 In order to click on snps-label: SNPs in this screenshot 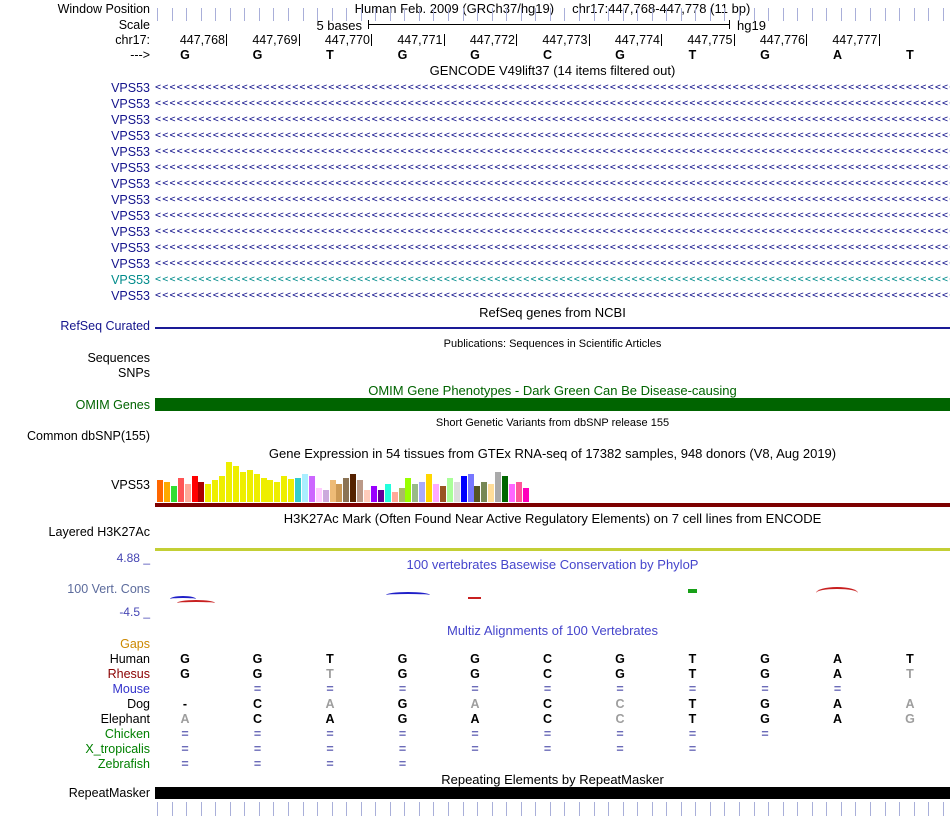, I will do `click(134, 373)`.